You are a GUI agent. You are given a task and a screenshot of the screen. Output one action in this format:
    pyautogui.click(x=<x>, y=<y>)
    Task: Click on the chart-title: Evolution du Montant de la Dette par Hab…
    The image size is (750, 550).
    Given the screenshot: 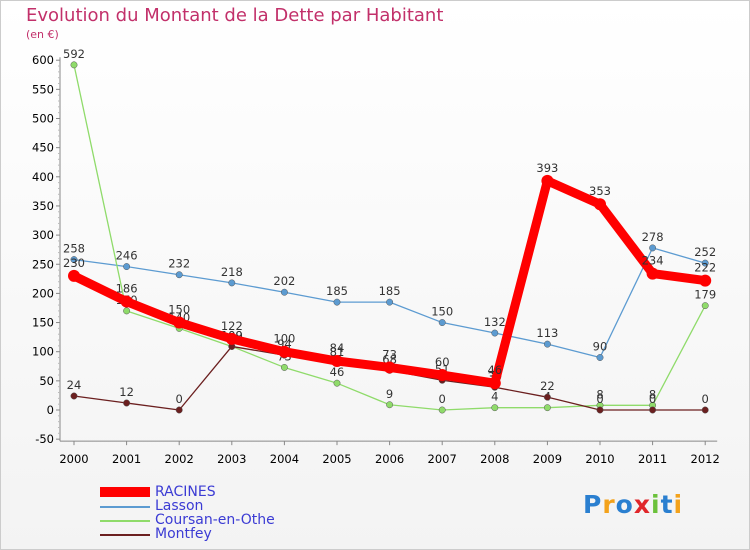 What is the action you would take?
    pyautogui.click(x=235, y=15)
    